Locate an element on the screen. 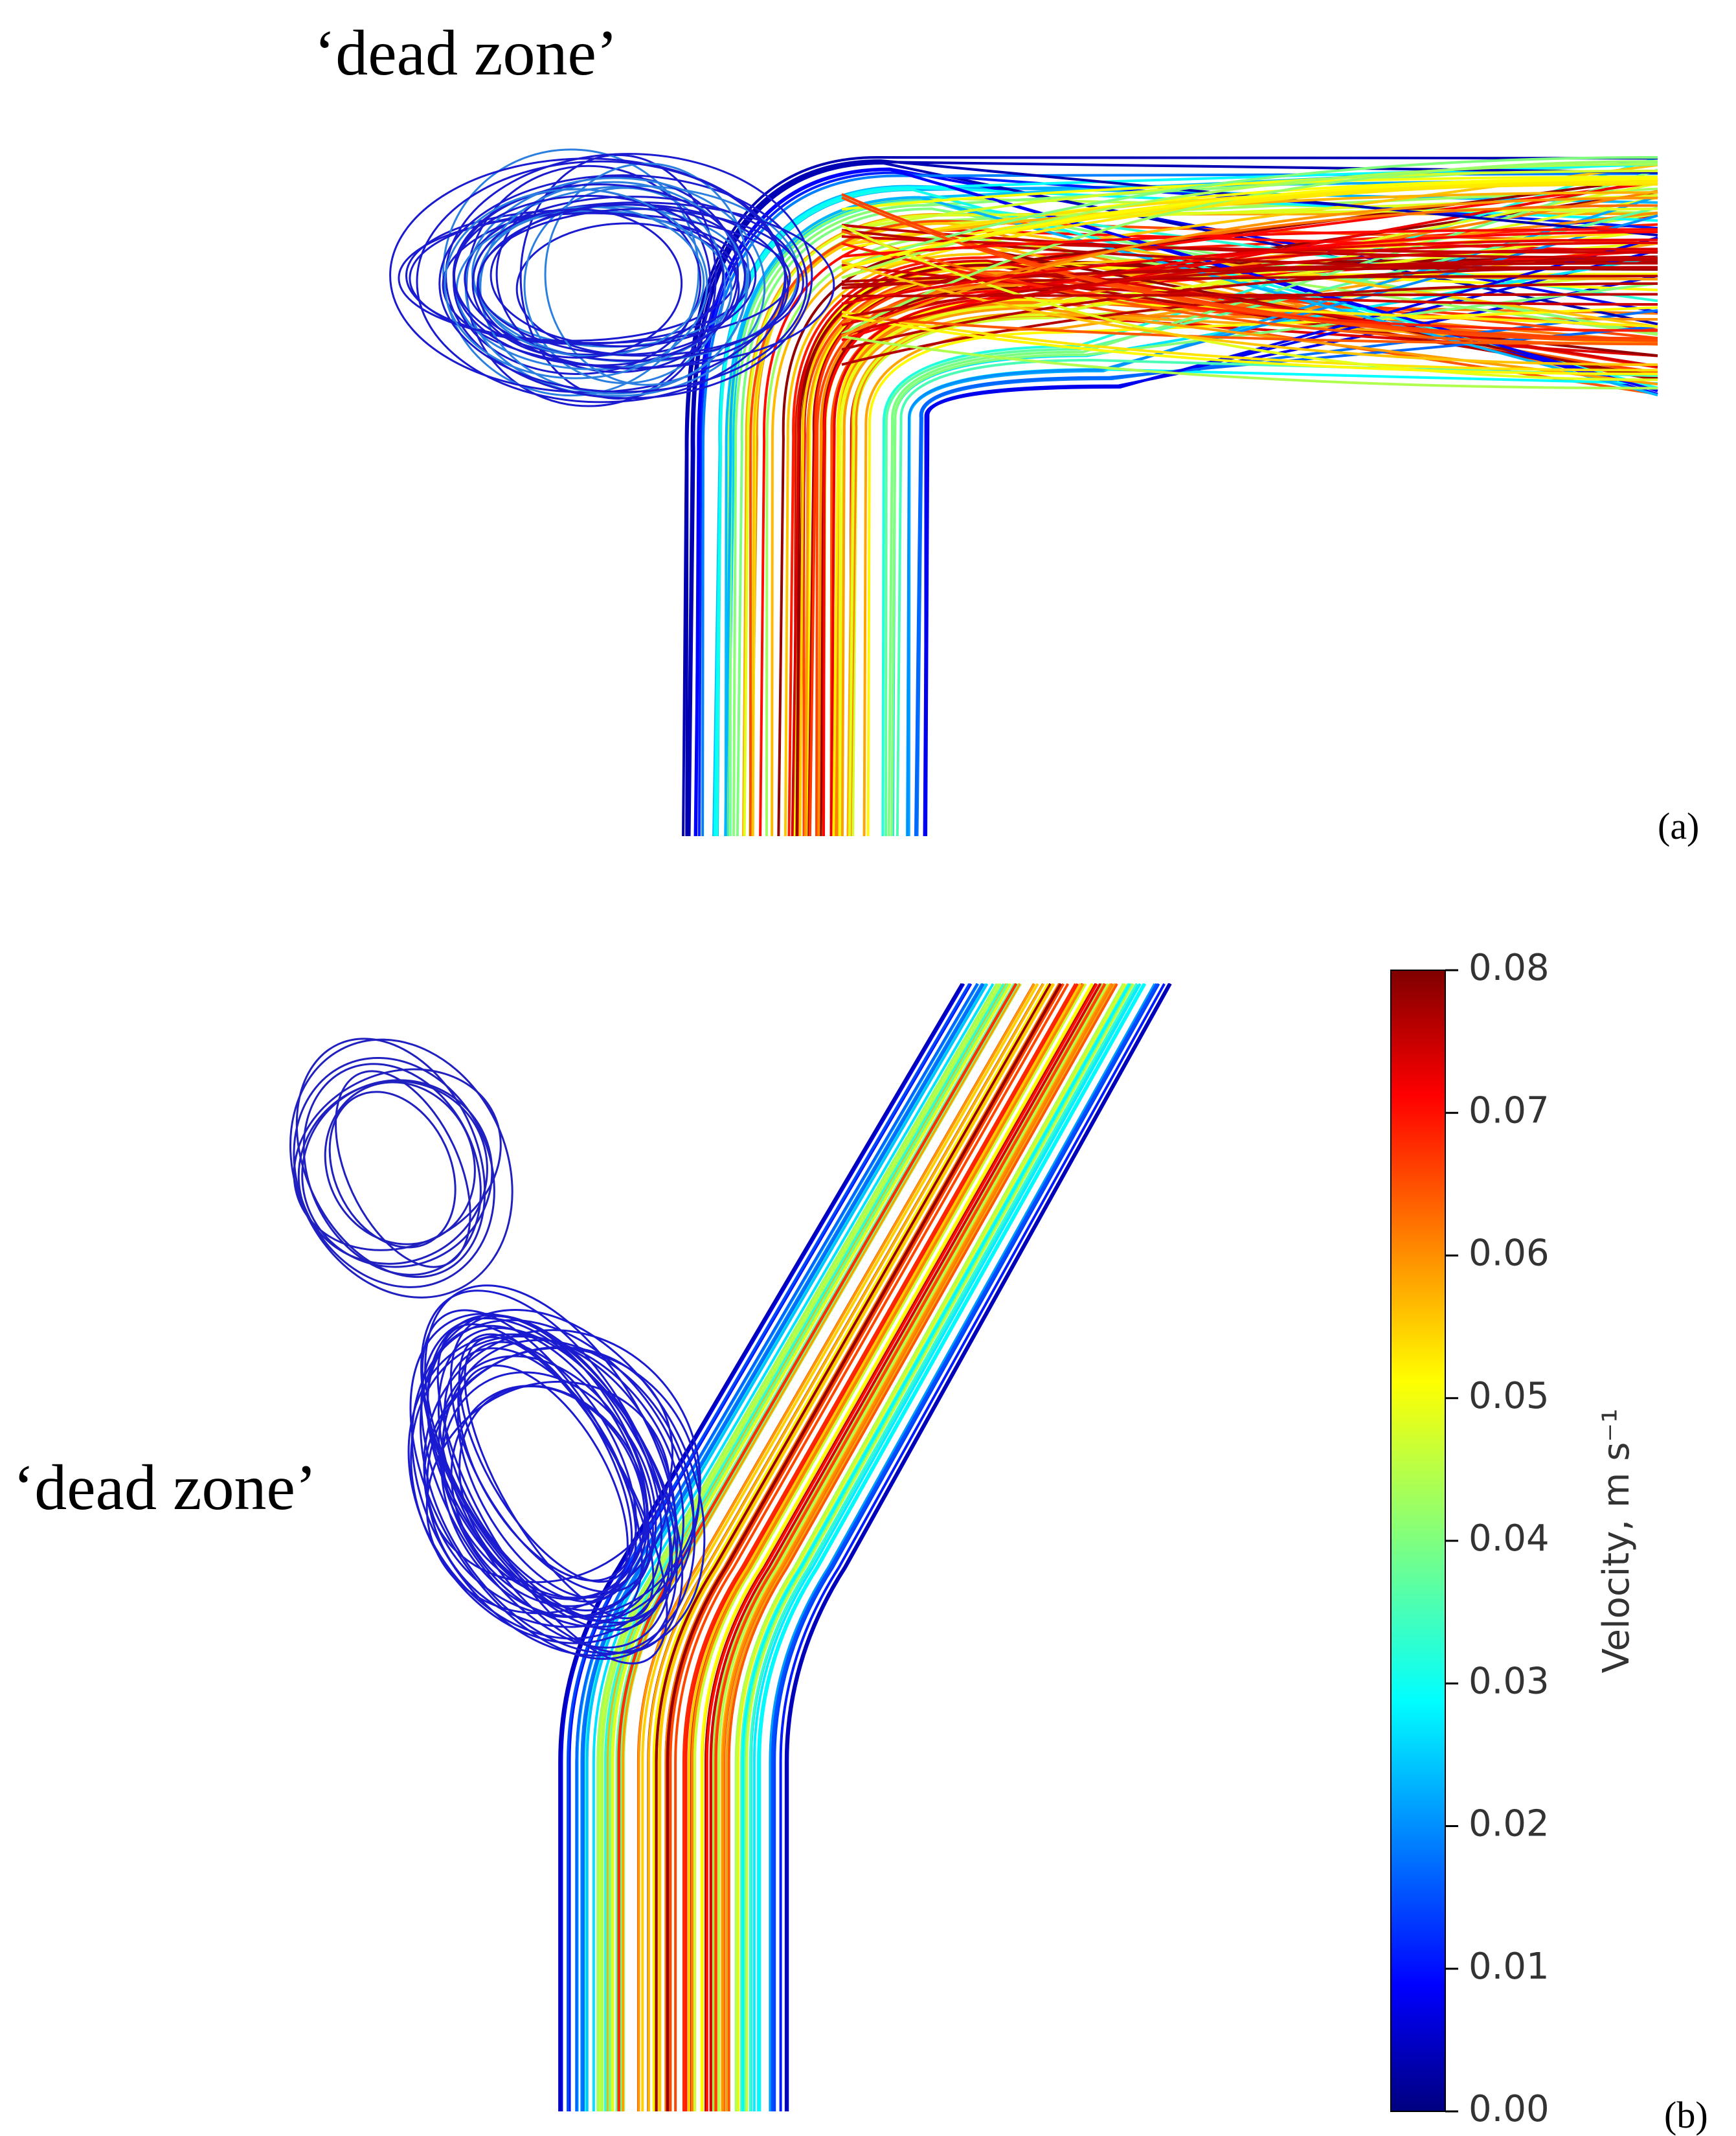  tick-label: 0.01 is located at coordinates (1509, 1967).